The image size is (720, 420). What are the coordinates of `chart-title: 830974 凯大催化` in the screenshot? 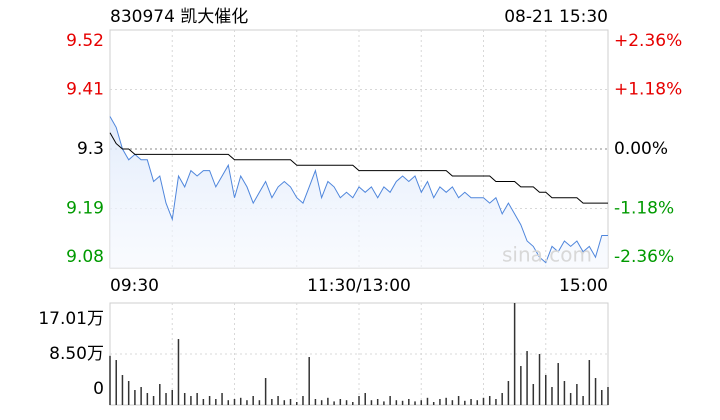 It's located at (179, 17).